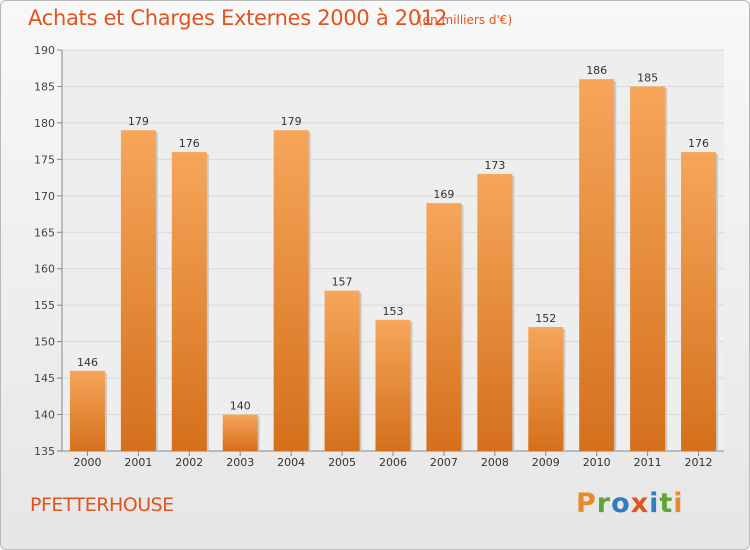  What do you see at coordinates (586, 503) in the screenshot?
I see `logo-letter: P` at bounding box center [586, 503].